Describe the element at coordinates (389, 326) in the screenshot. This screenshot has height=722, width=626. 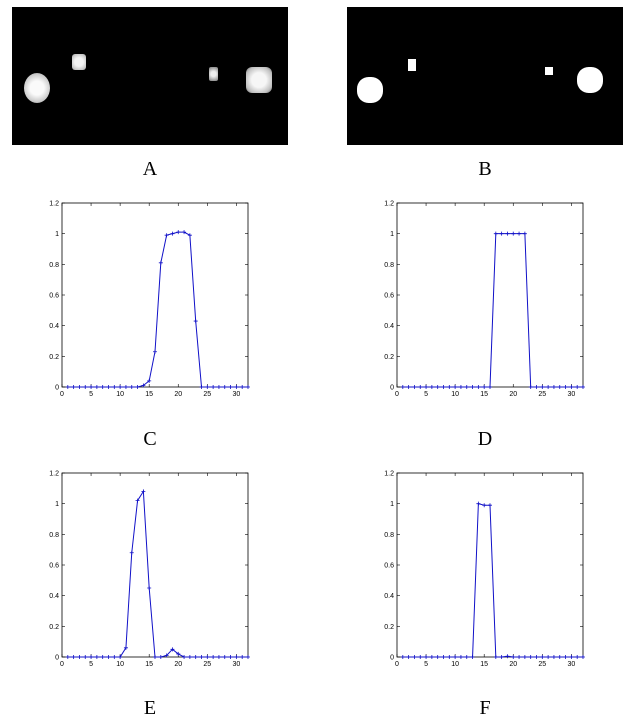
I see `y-tick-label: 0.4` at that location.